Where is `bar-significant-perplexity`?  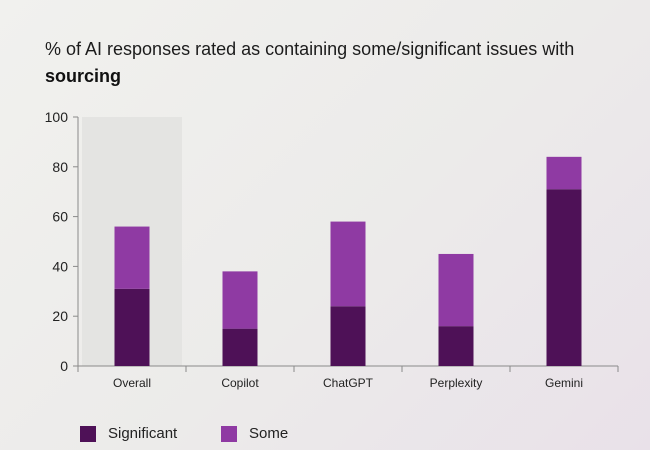 bar-significant-perplexity is located at coordinates (456, 346).